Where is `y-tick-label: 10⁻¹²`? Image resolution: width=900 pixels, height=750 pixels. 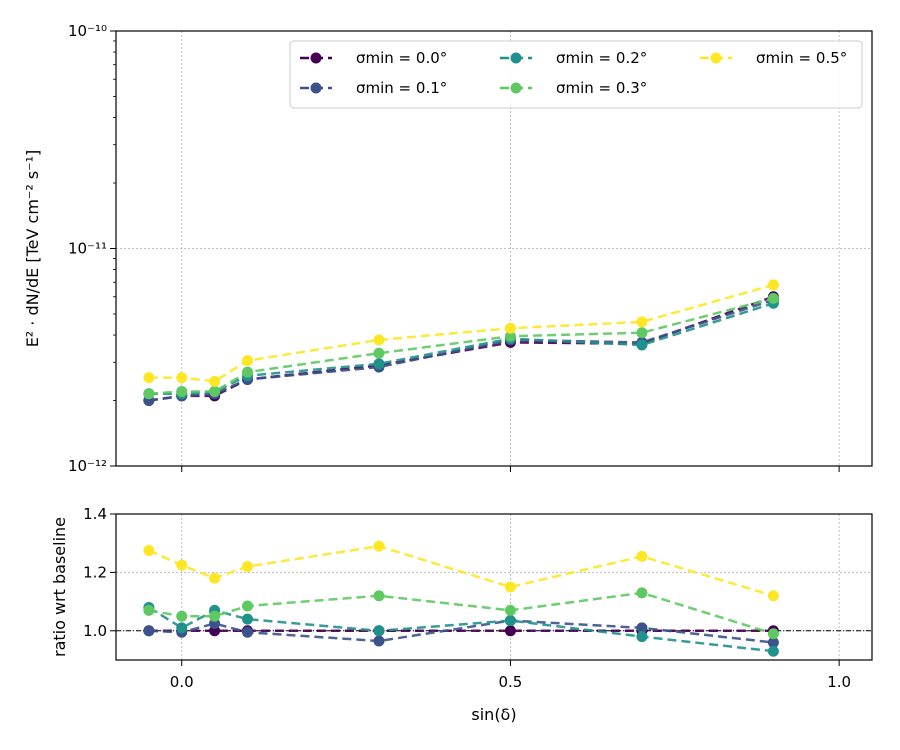
y-tick-label: 10⁻¹² is located at coordinates (87, 466).